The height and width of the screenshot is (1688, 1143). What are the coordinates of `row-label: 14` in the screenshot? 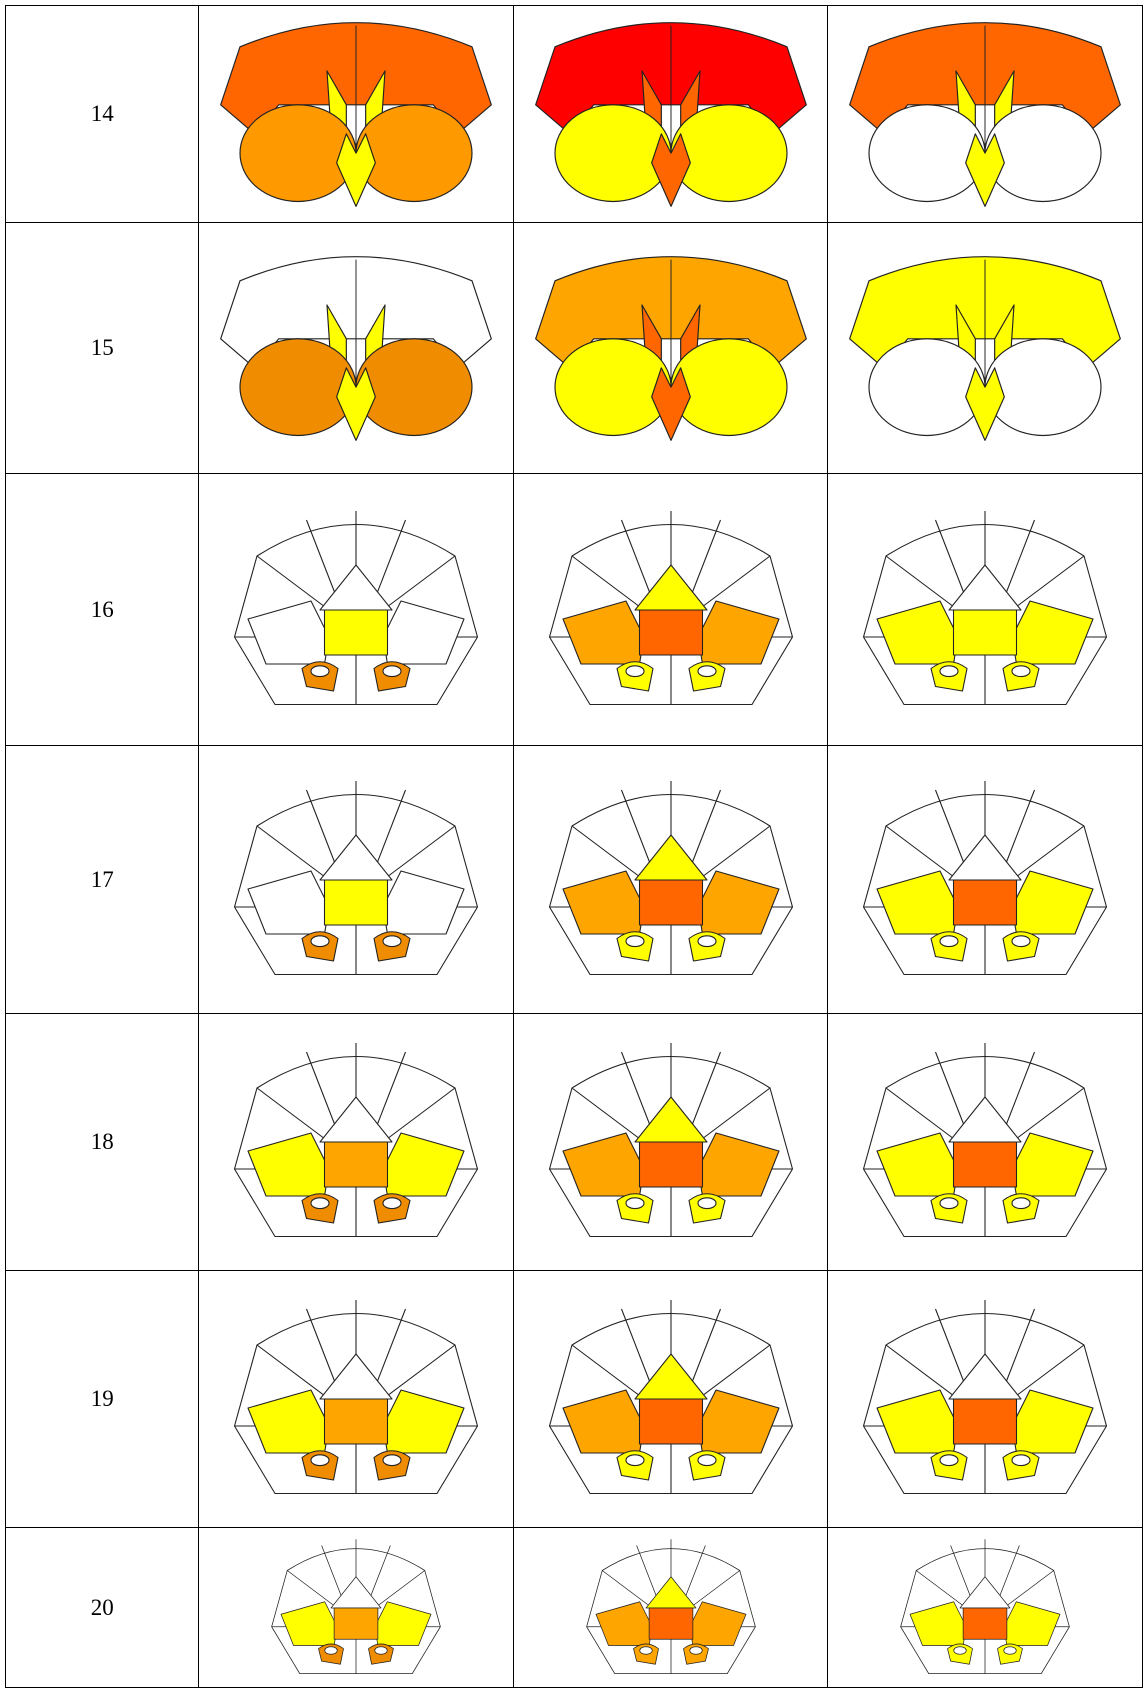 It's located at (102, 114).